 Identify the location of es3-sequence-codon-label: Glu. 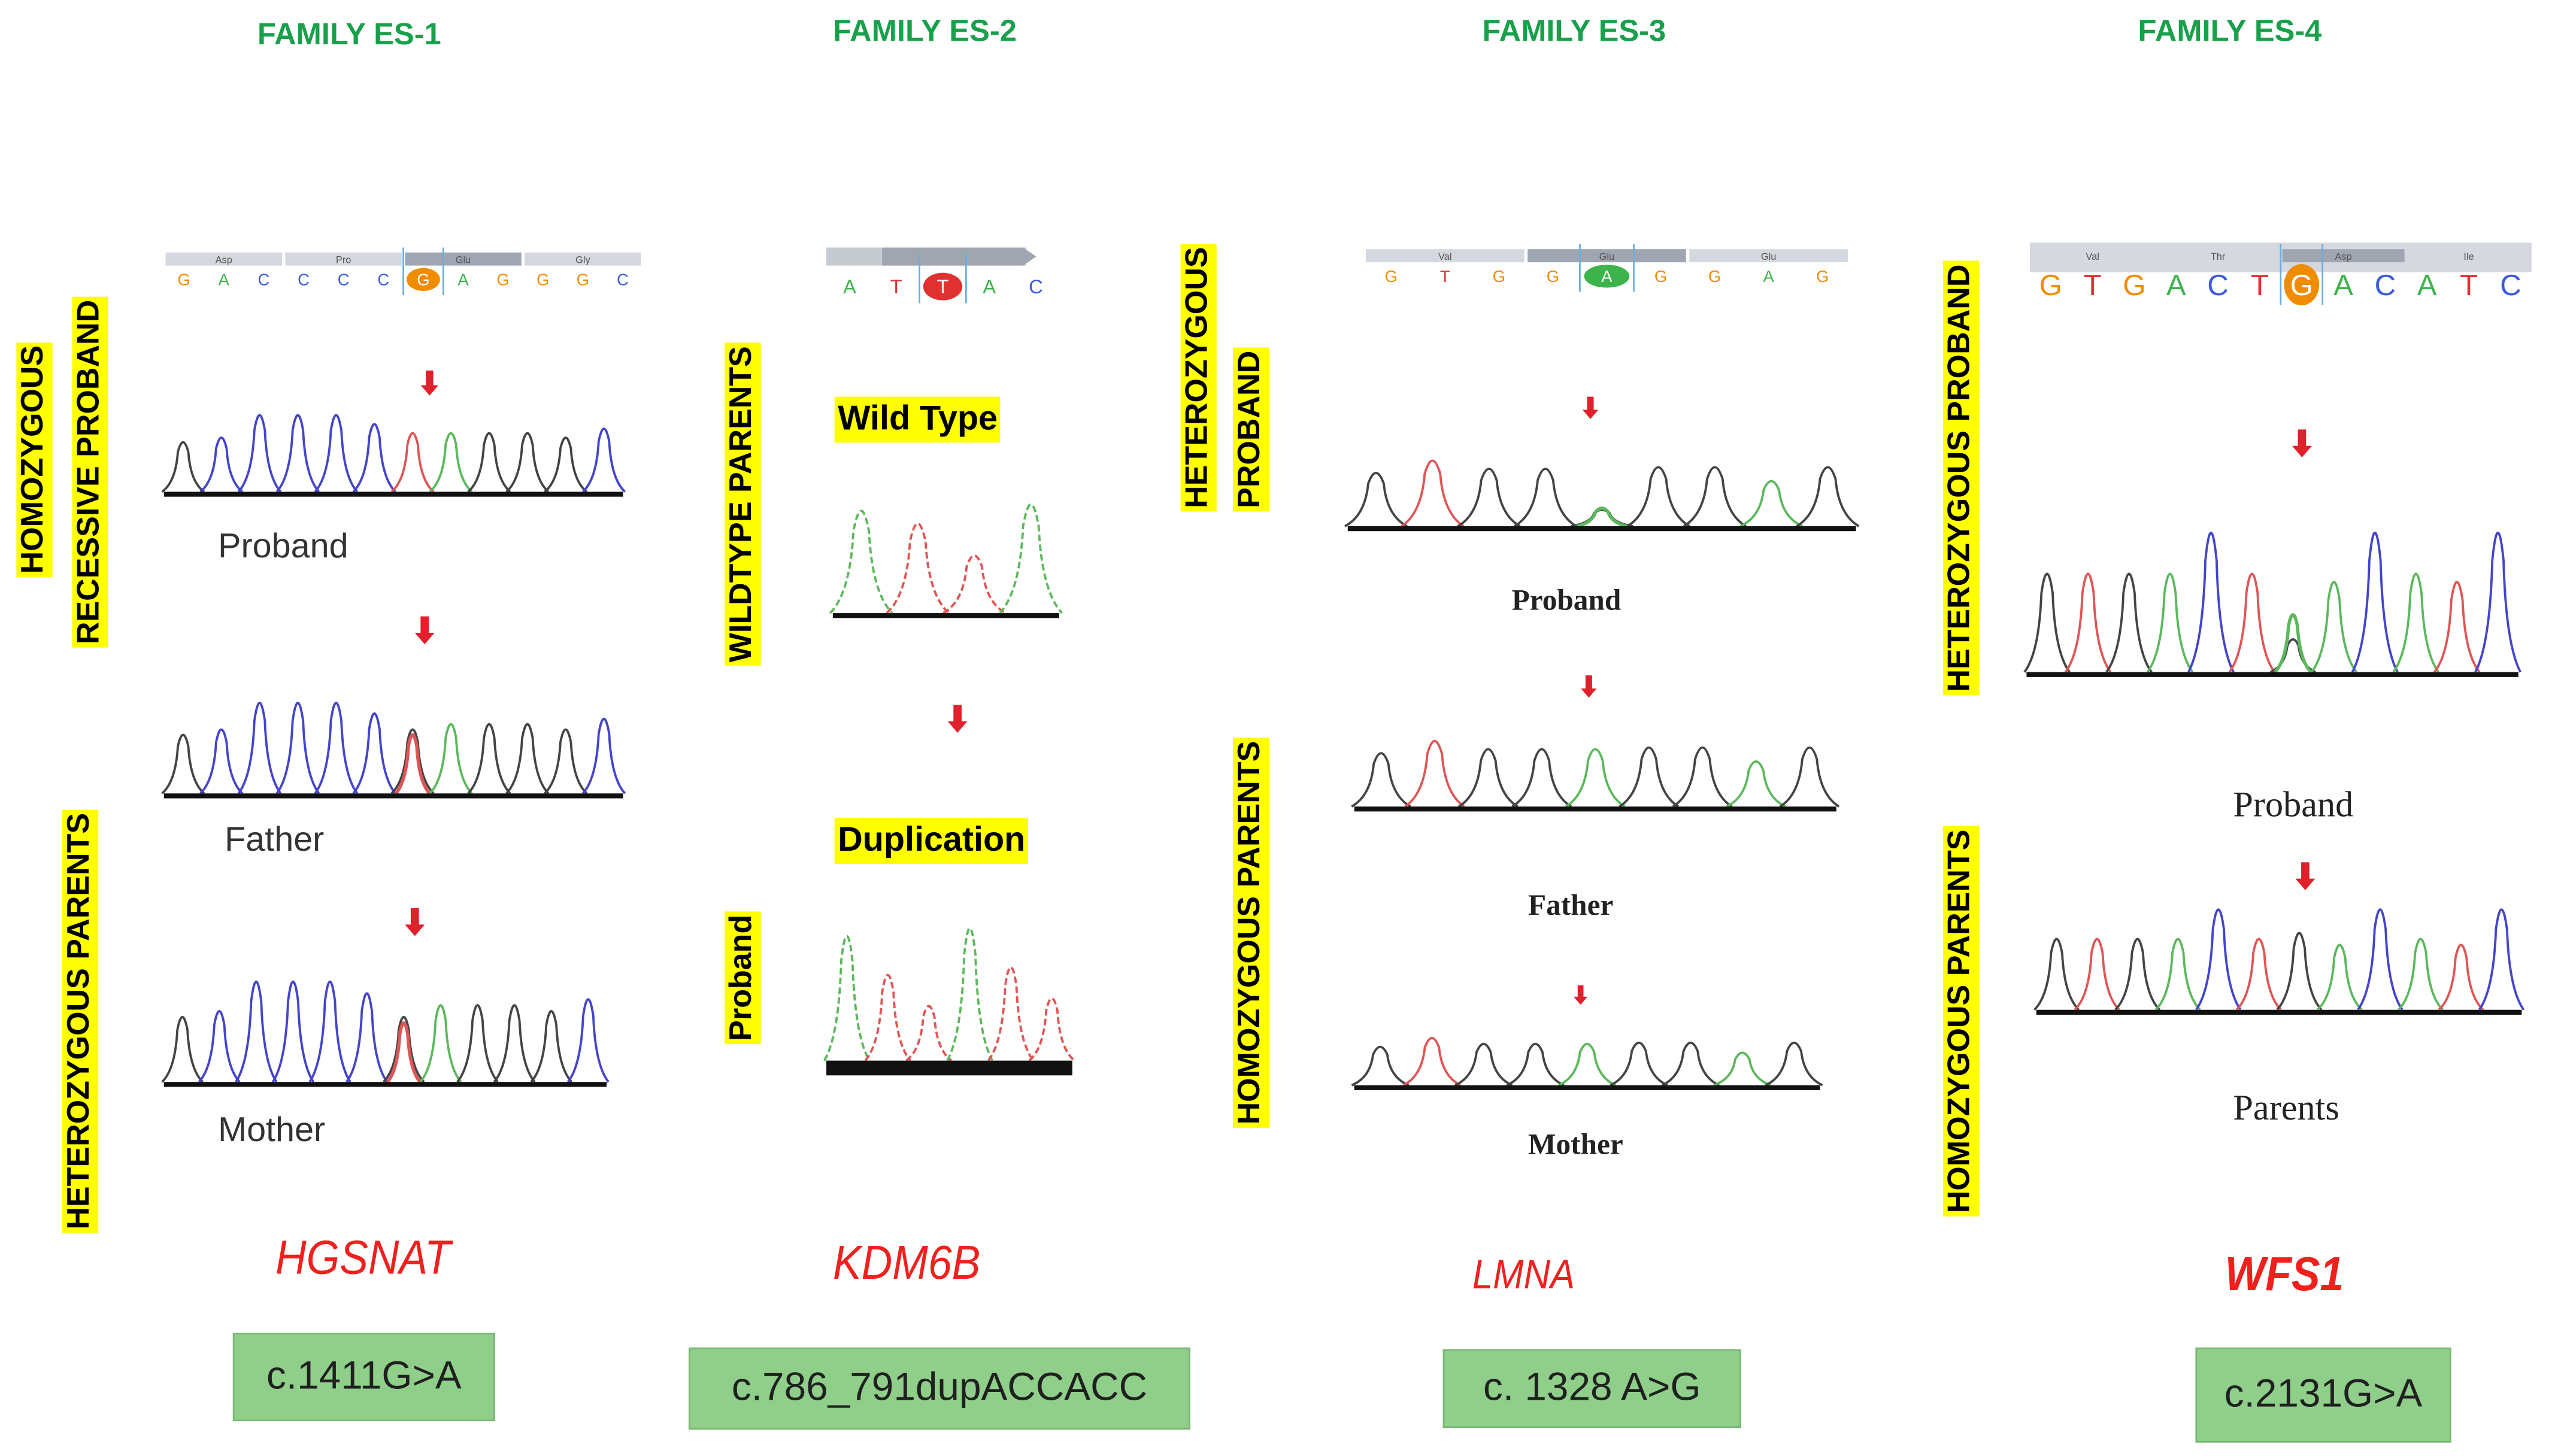
(1607, 257).